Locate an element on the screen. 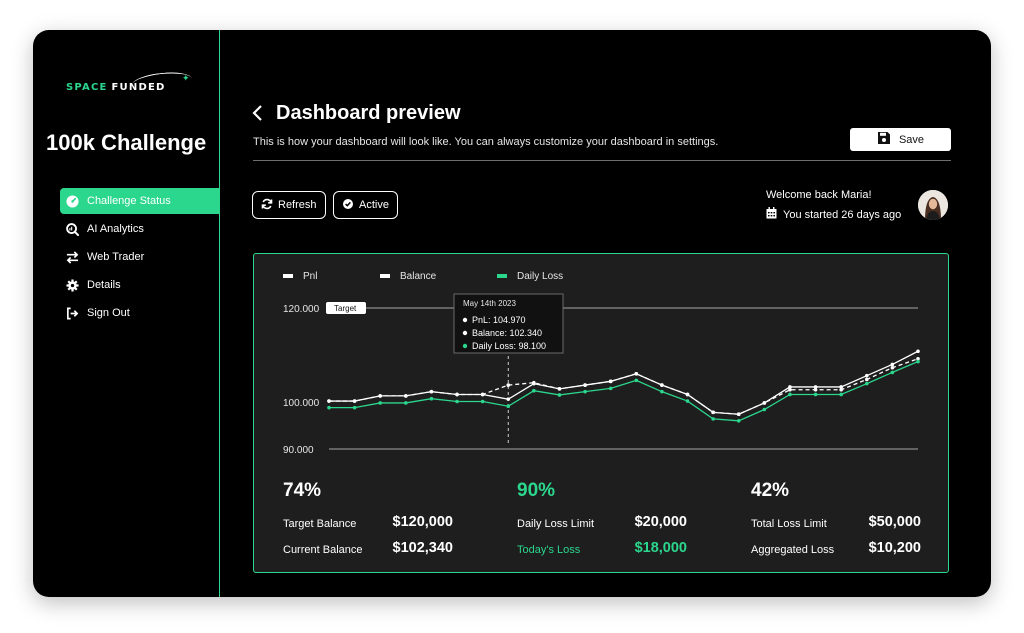 This screenshot has width=1024, height=633. stat-row: Aggregated Loss $10,200 is located at coordinates (836, 551).